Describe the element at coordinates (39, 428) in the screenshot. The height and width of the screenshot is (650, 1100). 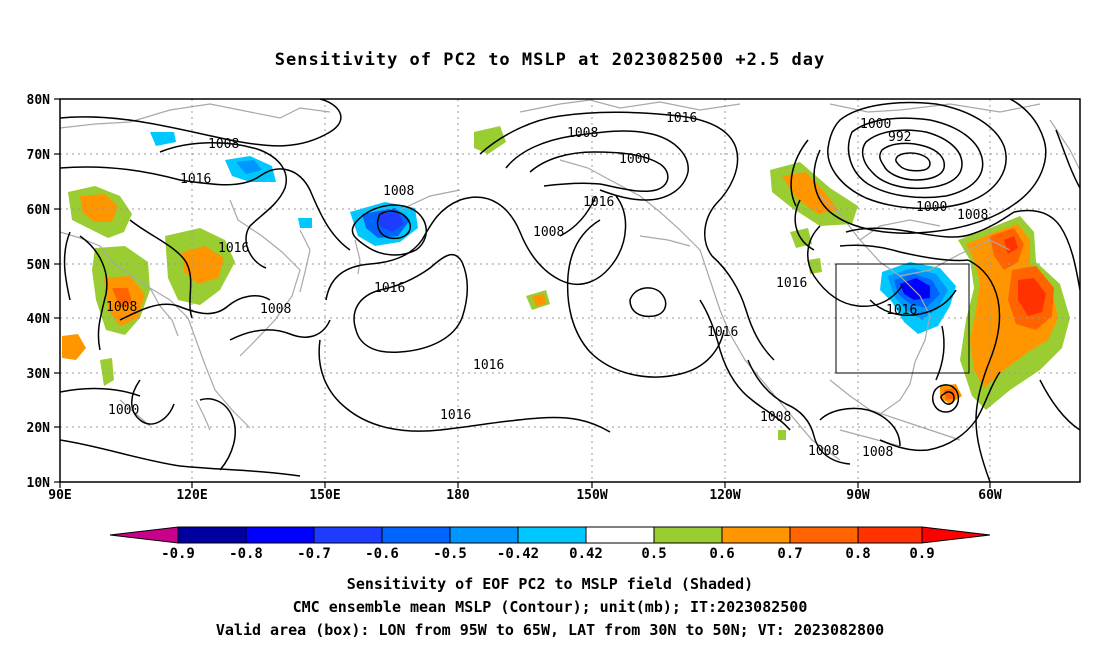
I see `lat-tick-label: 20N` at that location.